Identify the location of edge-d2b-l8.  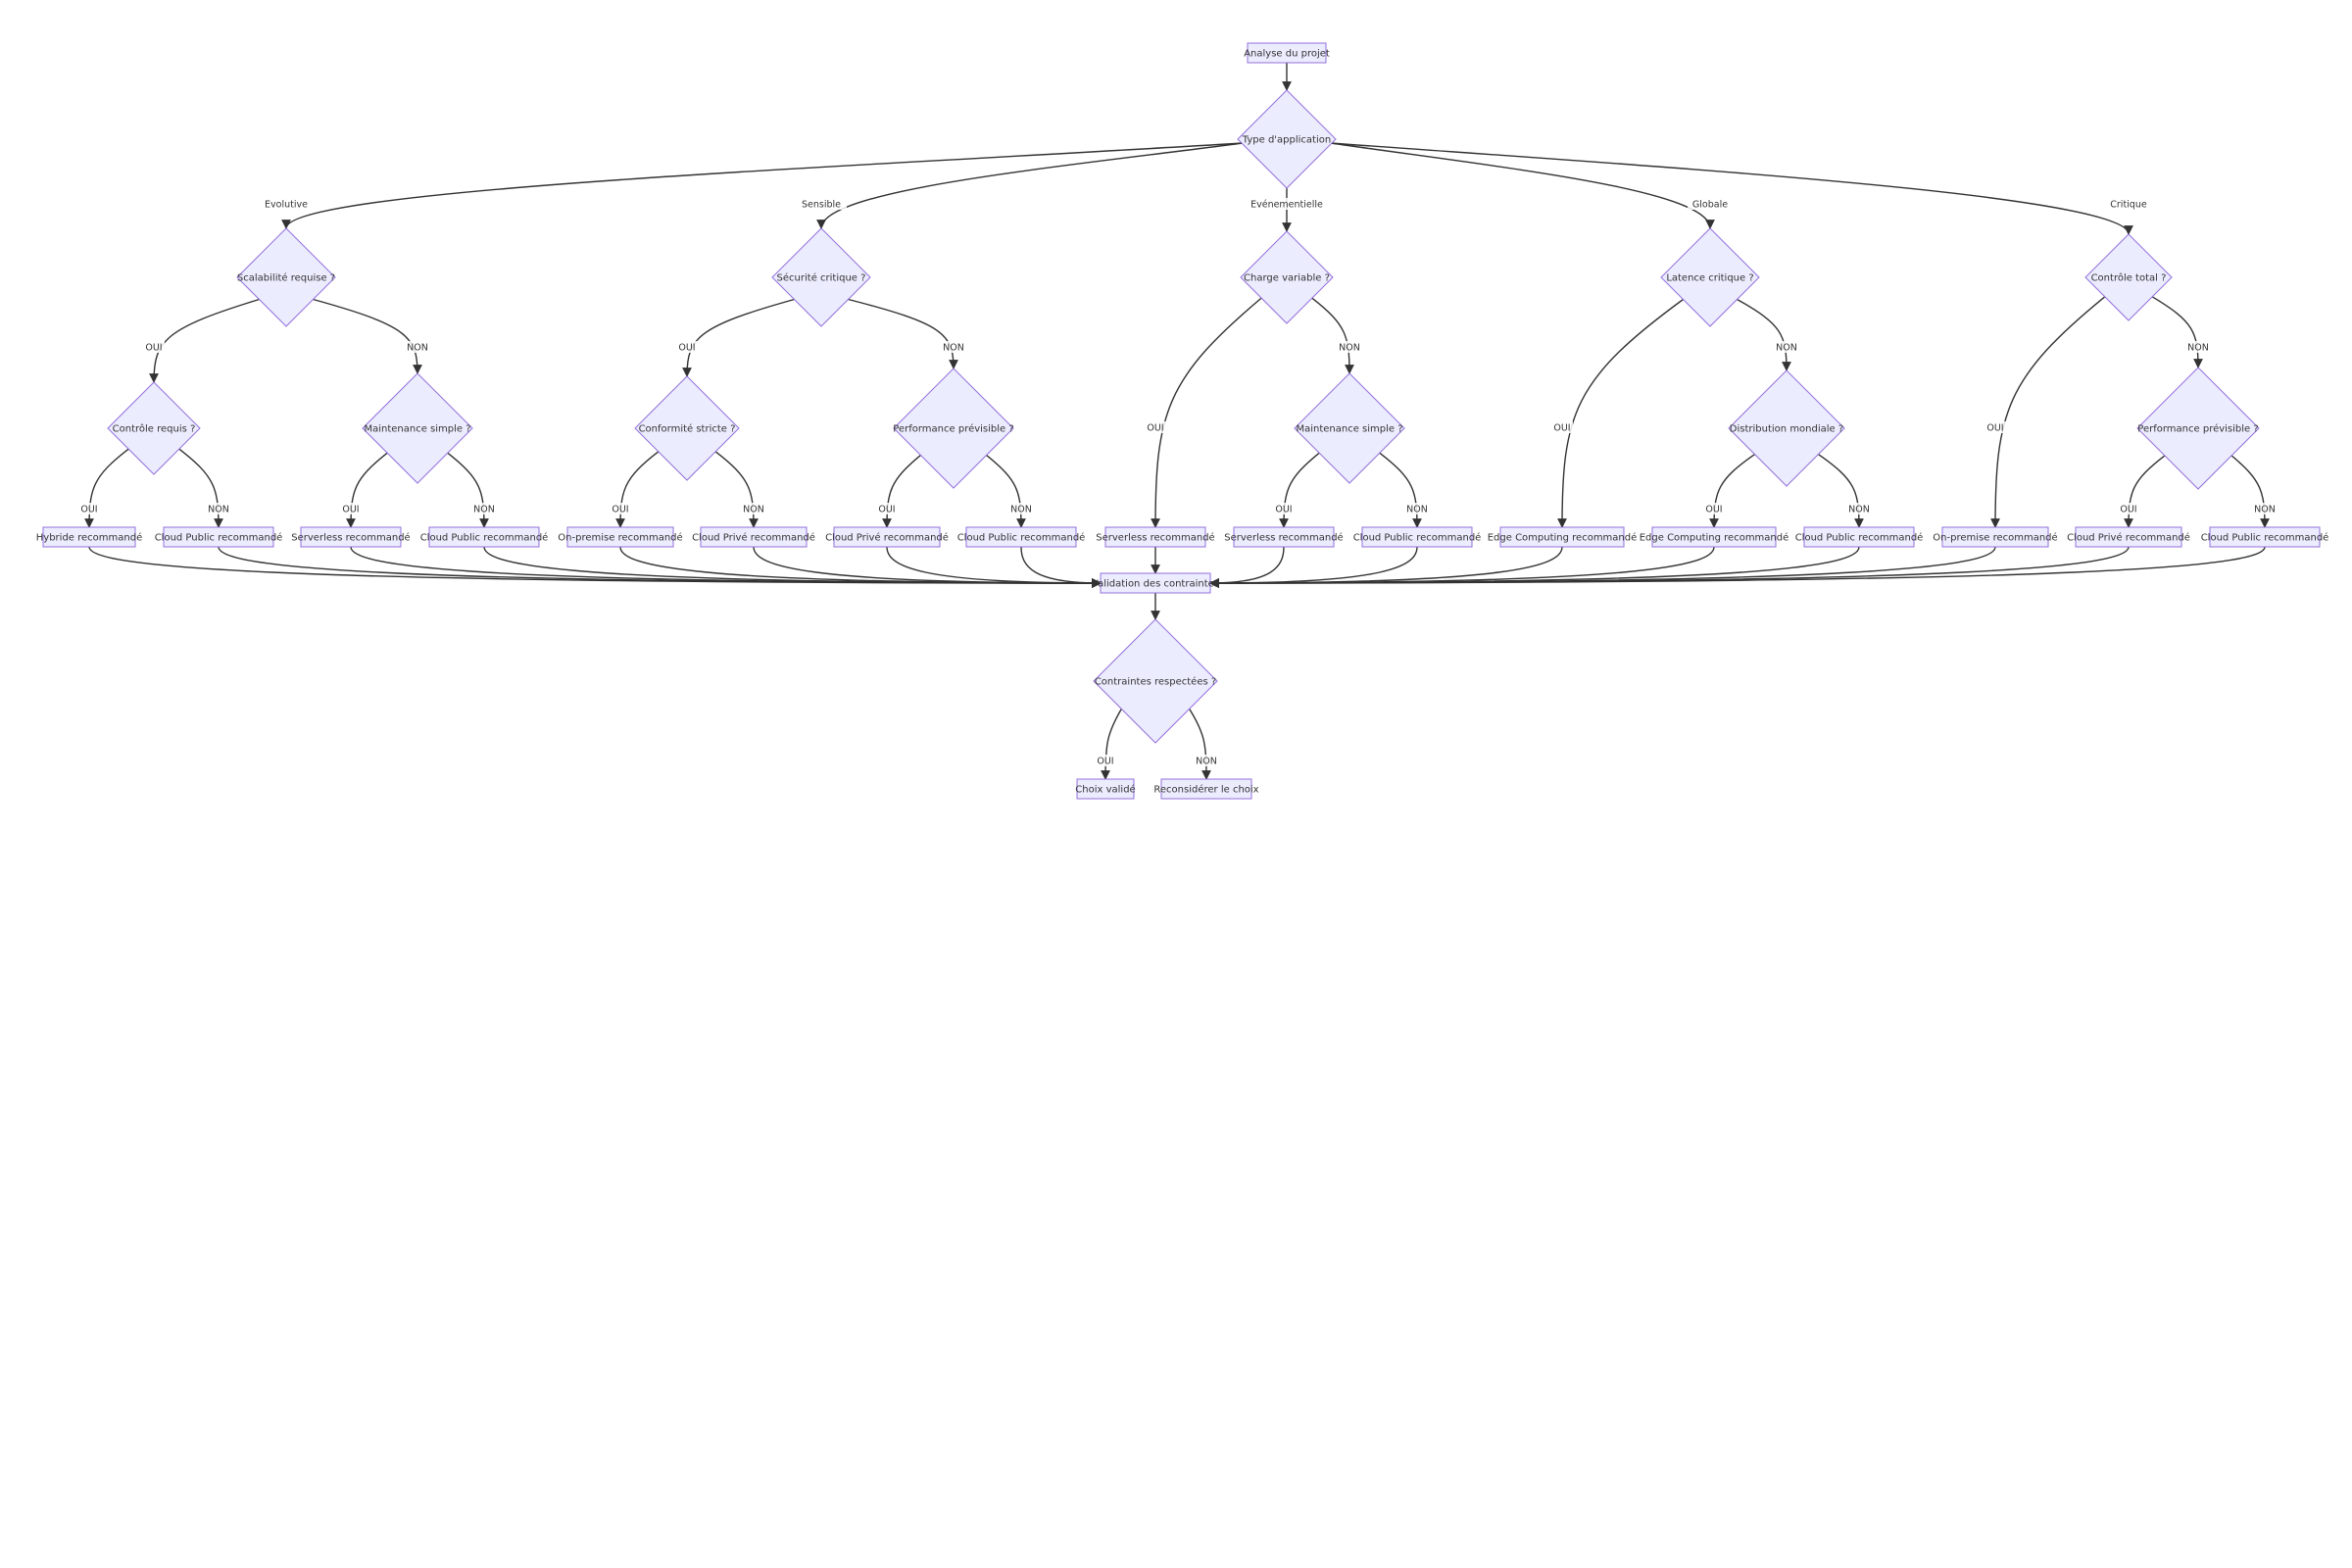
(1006, 491).